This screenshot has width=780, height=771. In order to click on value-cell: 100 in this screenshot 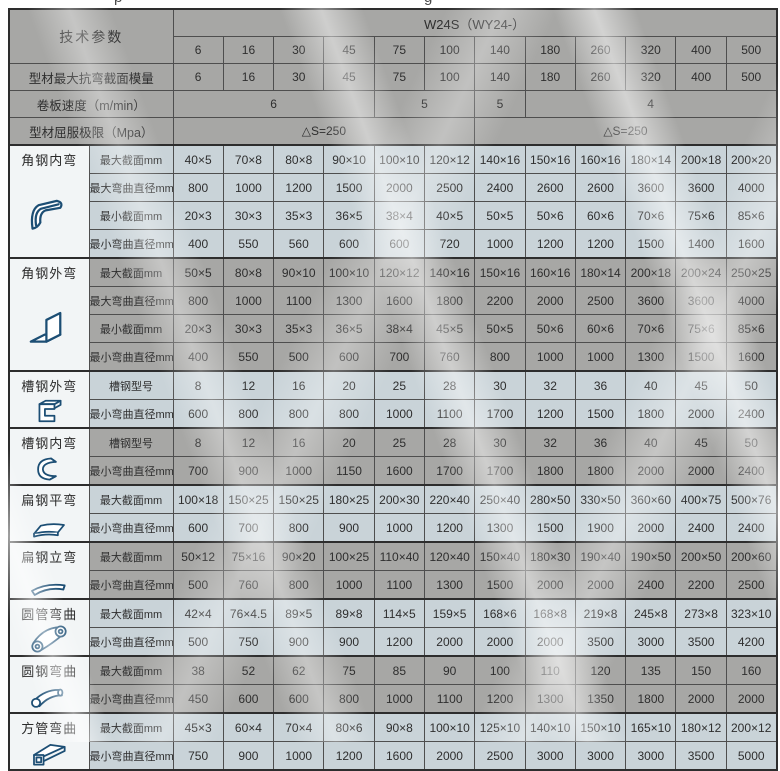, I will do `click(449, 77)`.